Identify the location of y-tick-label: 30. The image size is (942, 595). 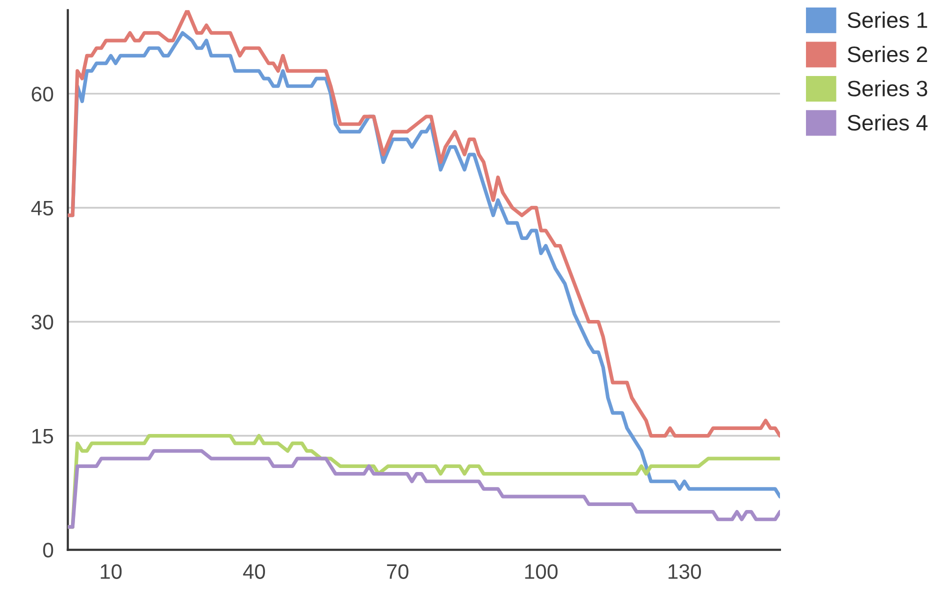
(43, 322).